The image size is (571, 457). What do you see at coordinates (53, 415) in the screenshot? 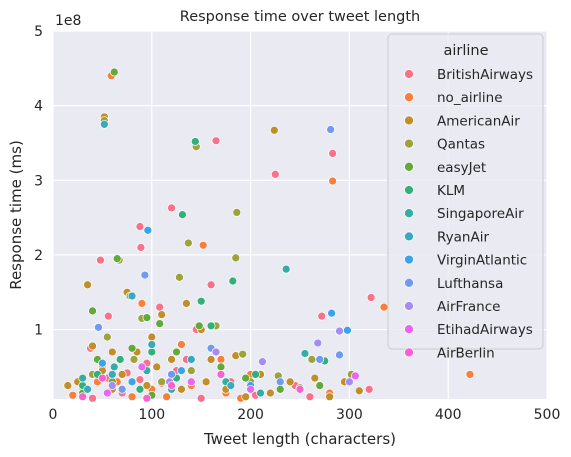
I see `x-tick-label: 0` at bounding box center [53, 415].